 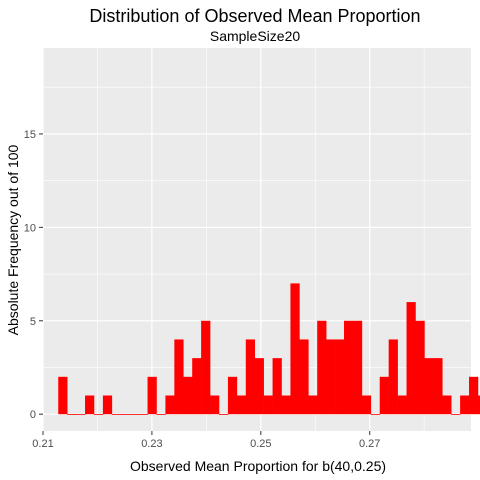 What do you see at coordinates (206, 440) in the screenshot?
I see `x-axis: 0.21 0.23 0.25 0.27` at bounding box center [206, 440].